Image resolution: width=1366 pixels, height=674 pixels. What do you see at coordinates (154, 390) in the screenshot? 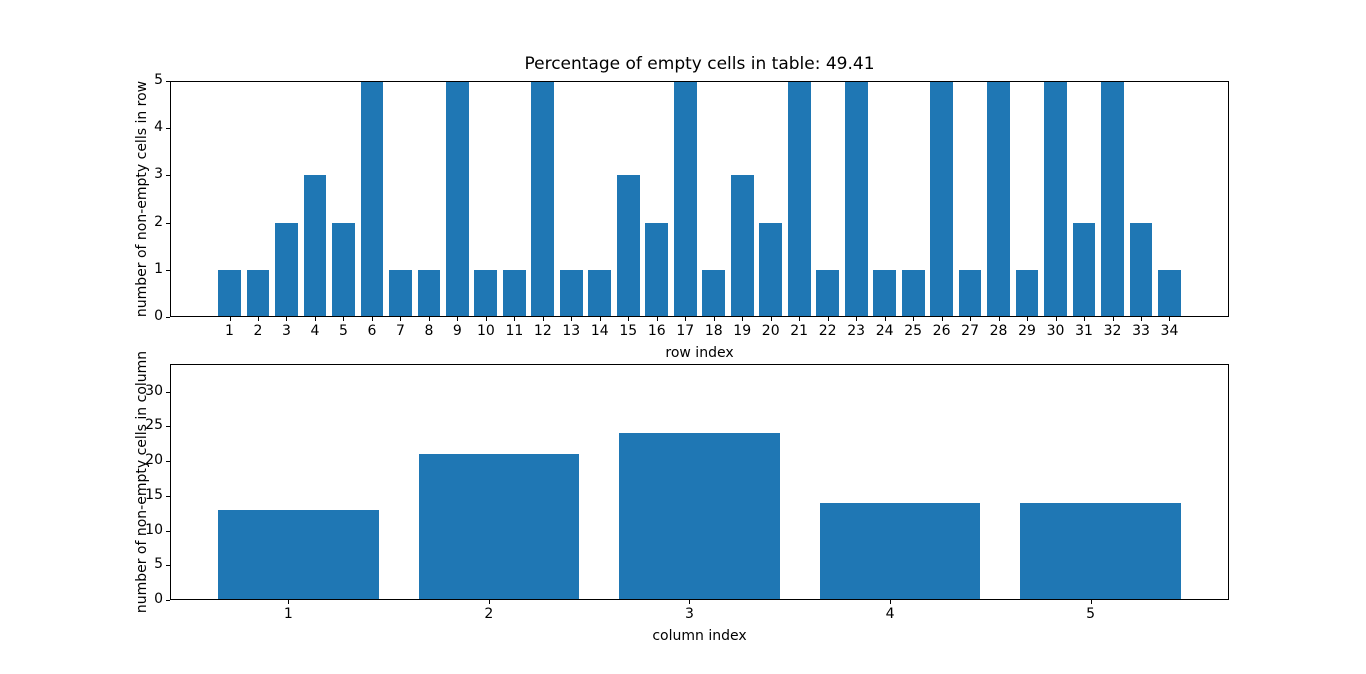
I see `y-tick-label: 30` at bounding box center [154, 390].